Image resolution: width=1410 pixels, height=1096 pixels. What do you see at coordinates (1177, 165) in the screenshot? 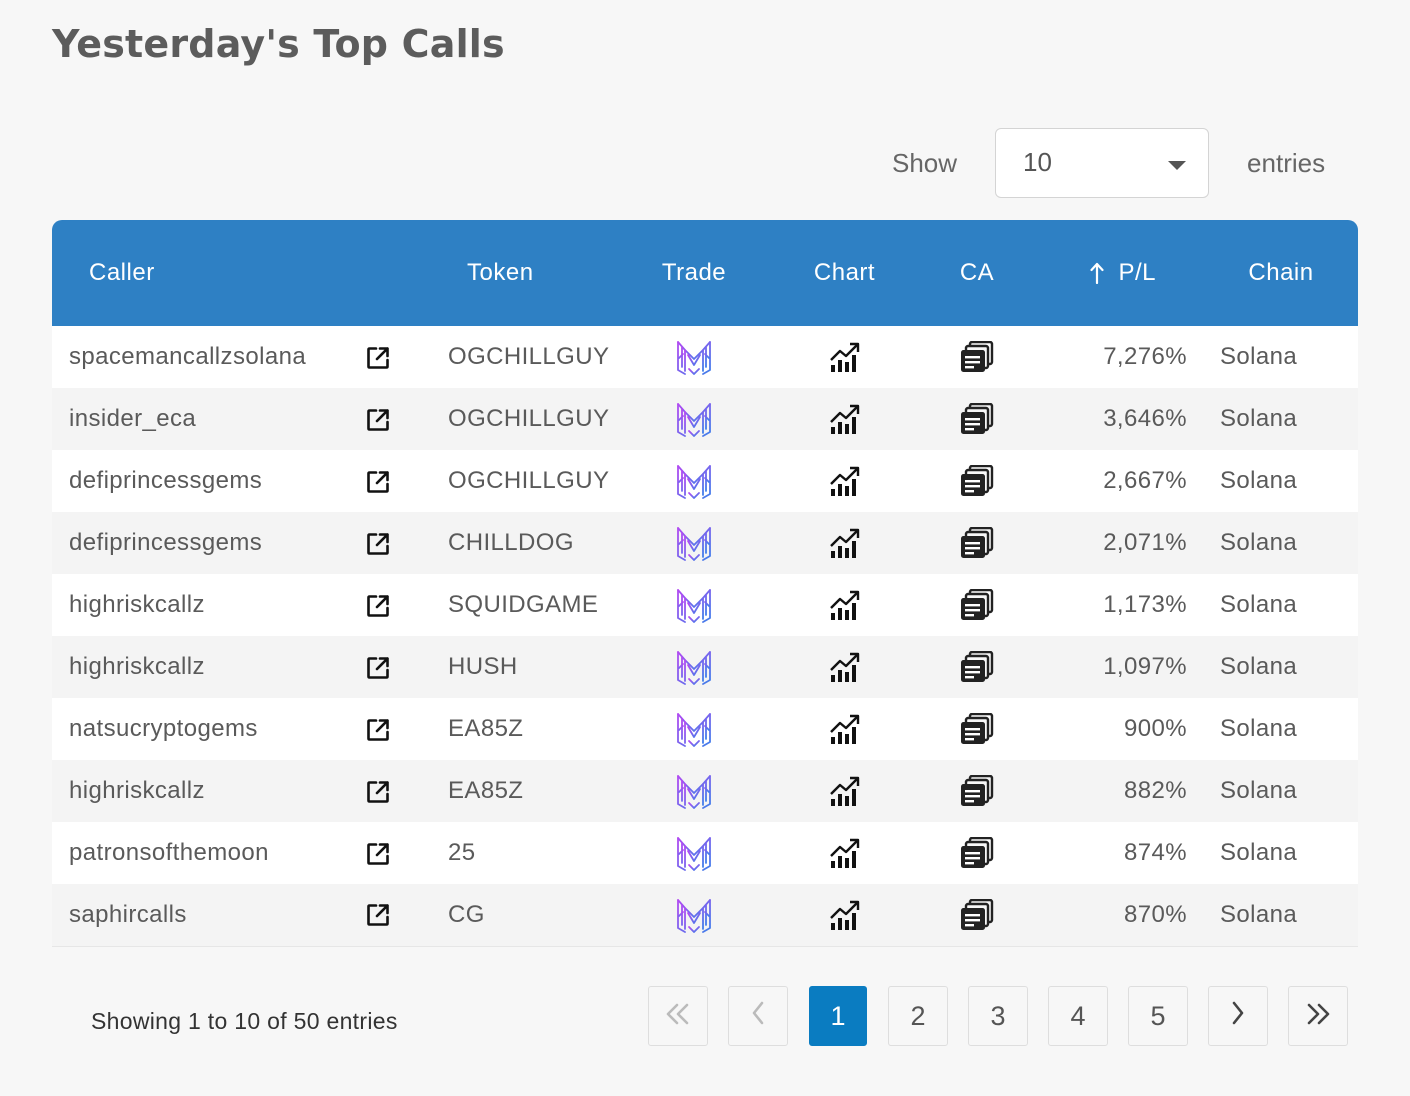
I see `caret-down-icon` at bounding box center [1177, 165].